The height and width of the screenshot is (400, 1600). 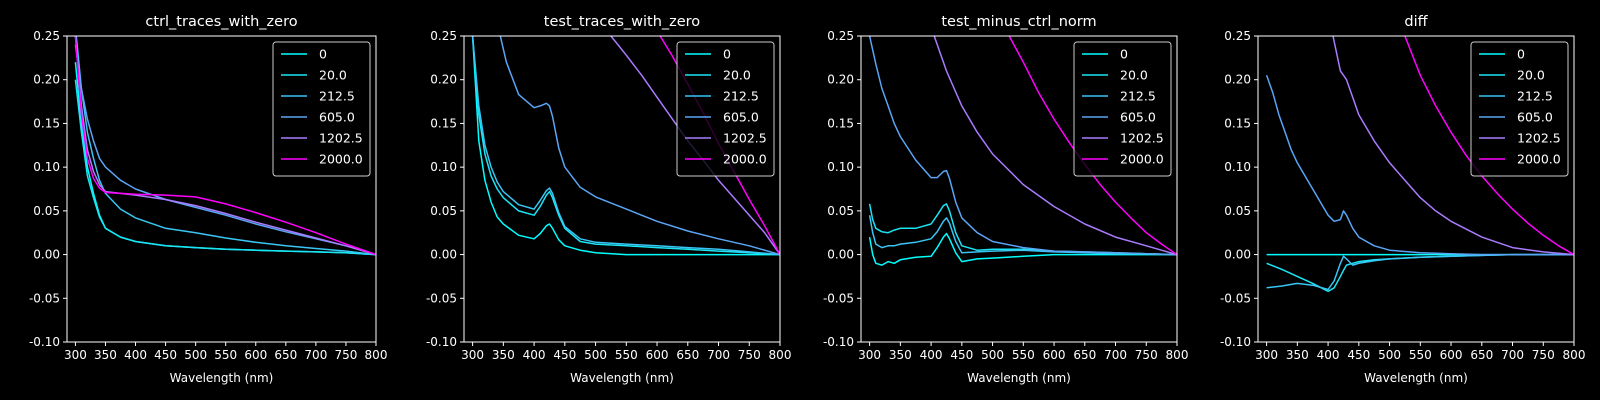 I want to click on series-line-605.0, so click(x=639, y=146).